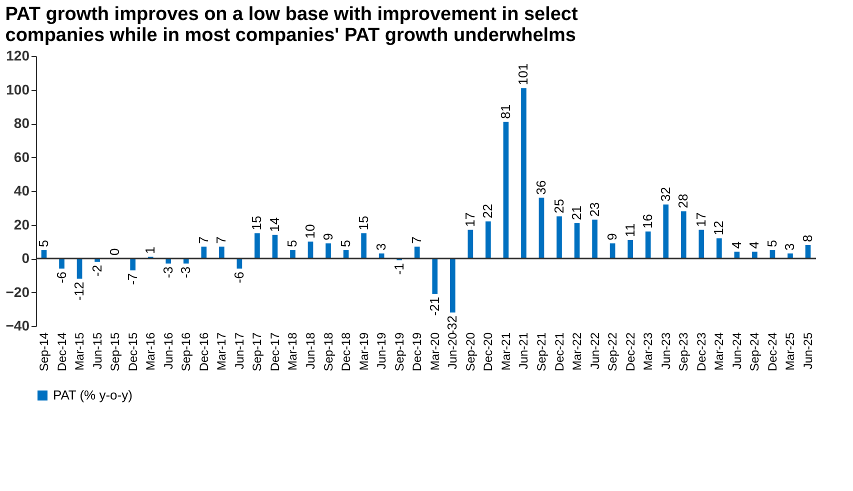 This screenshot has height=491, width=853. What do you see at coordinates (683, 201) in the screenshot?
I see `data-label: 28` at bounding box center [683, 201].